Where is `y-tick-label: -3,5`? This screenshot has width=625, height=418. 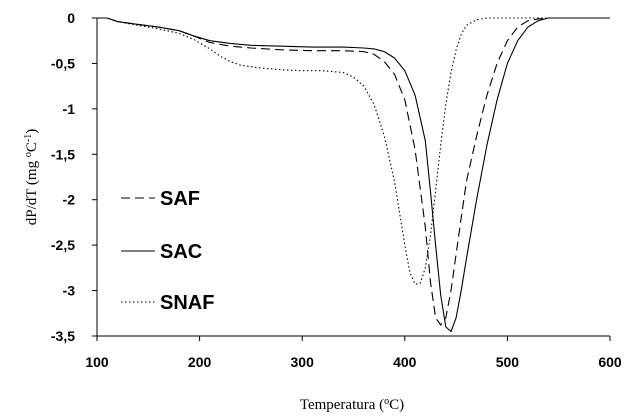
y-tick-label: -3,5 is located at coordinates (63, 336).